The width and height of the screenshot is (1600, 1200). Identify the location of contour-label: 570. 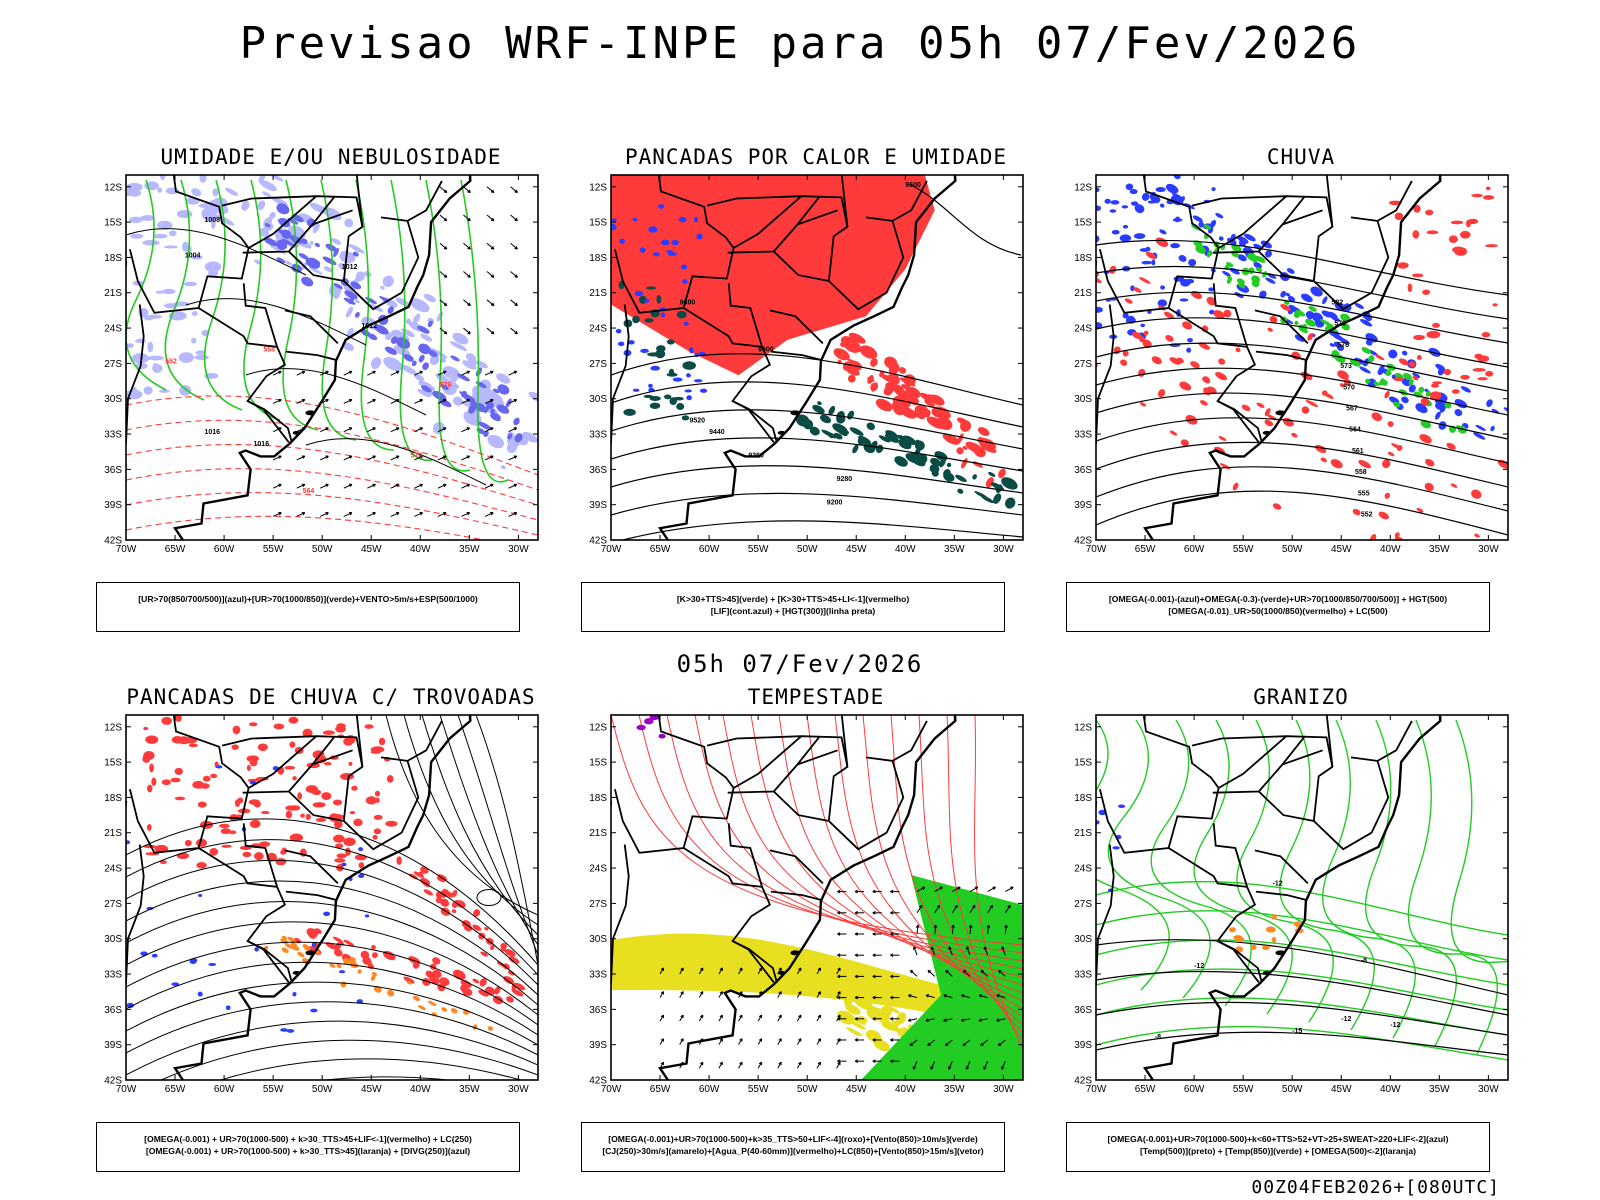
(1349, 387).